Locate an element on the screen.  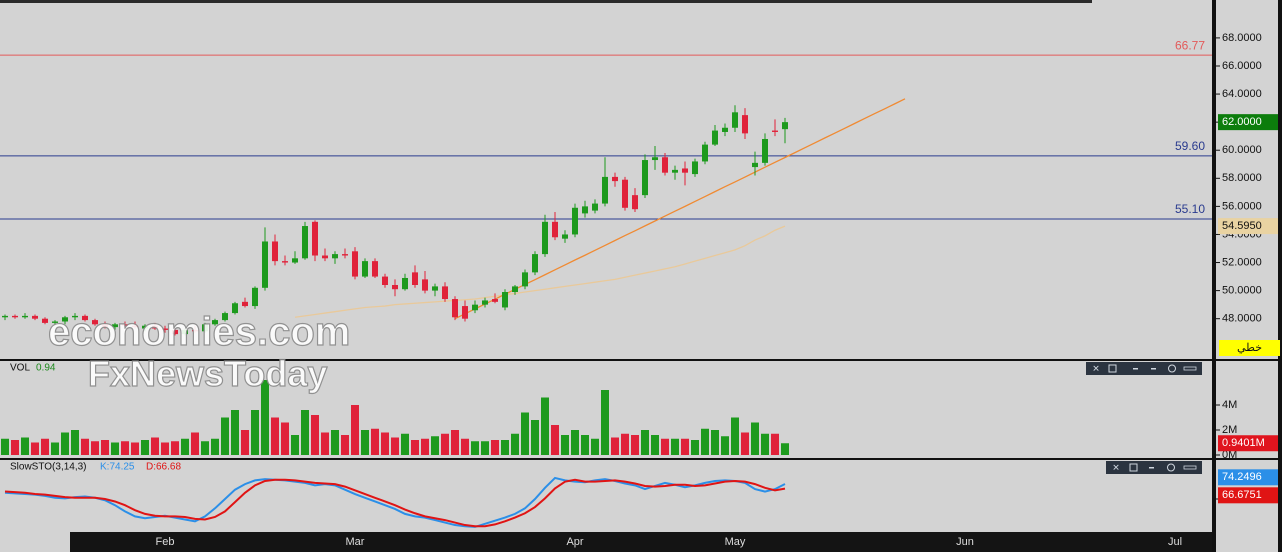
line-button-label: خطي is located at coordinates (1249, 348).